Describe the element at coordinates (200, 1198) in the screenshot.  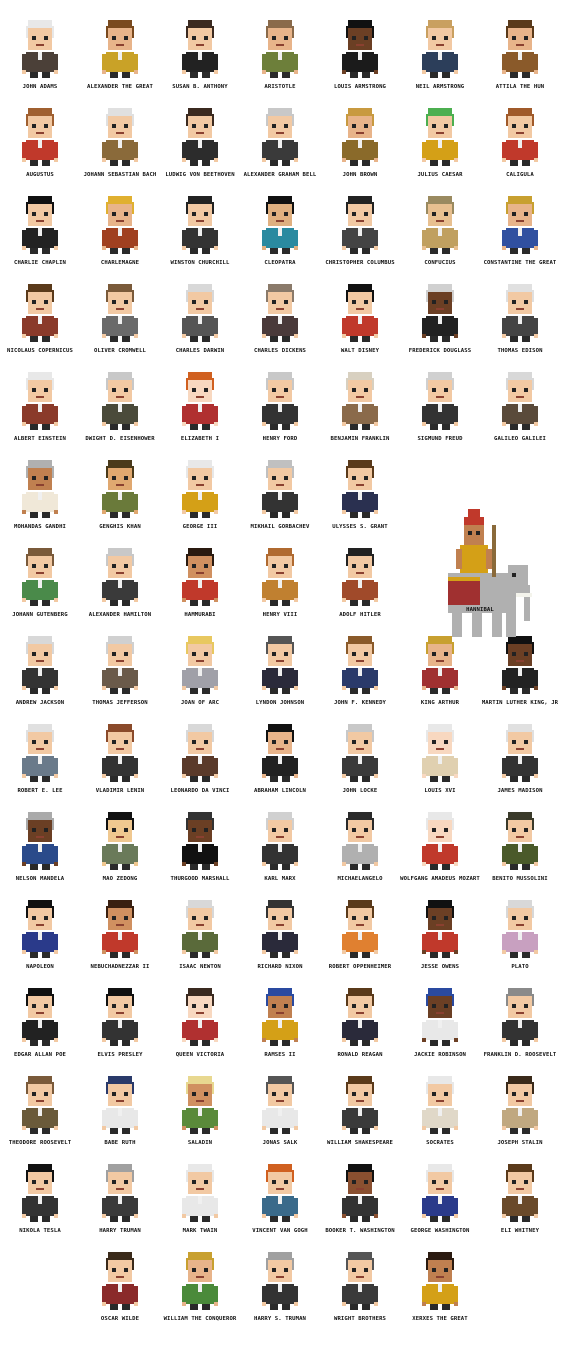
I see `figure-card: MARK TWAIN` at that location.